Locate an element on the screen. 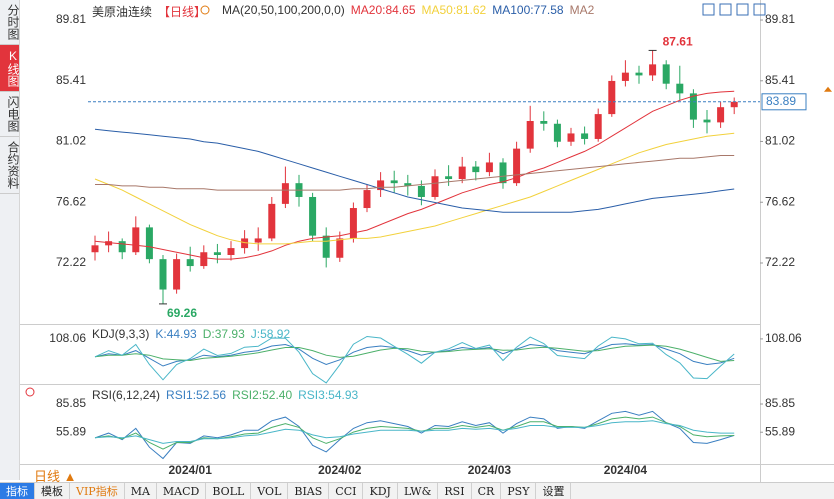 The image size is (834, 499). add-icon is located at coordinates (205, 10).